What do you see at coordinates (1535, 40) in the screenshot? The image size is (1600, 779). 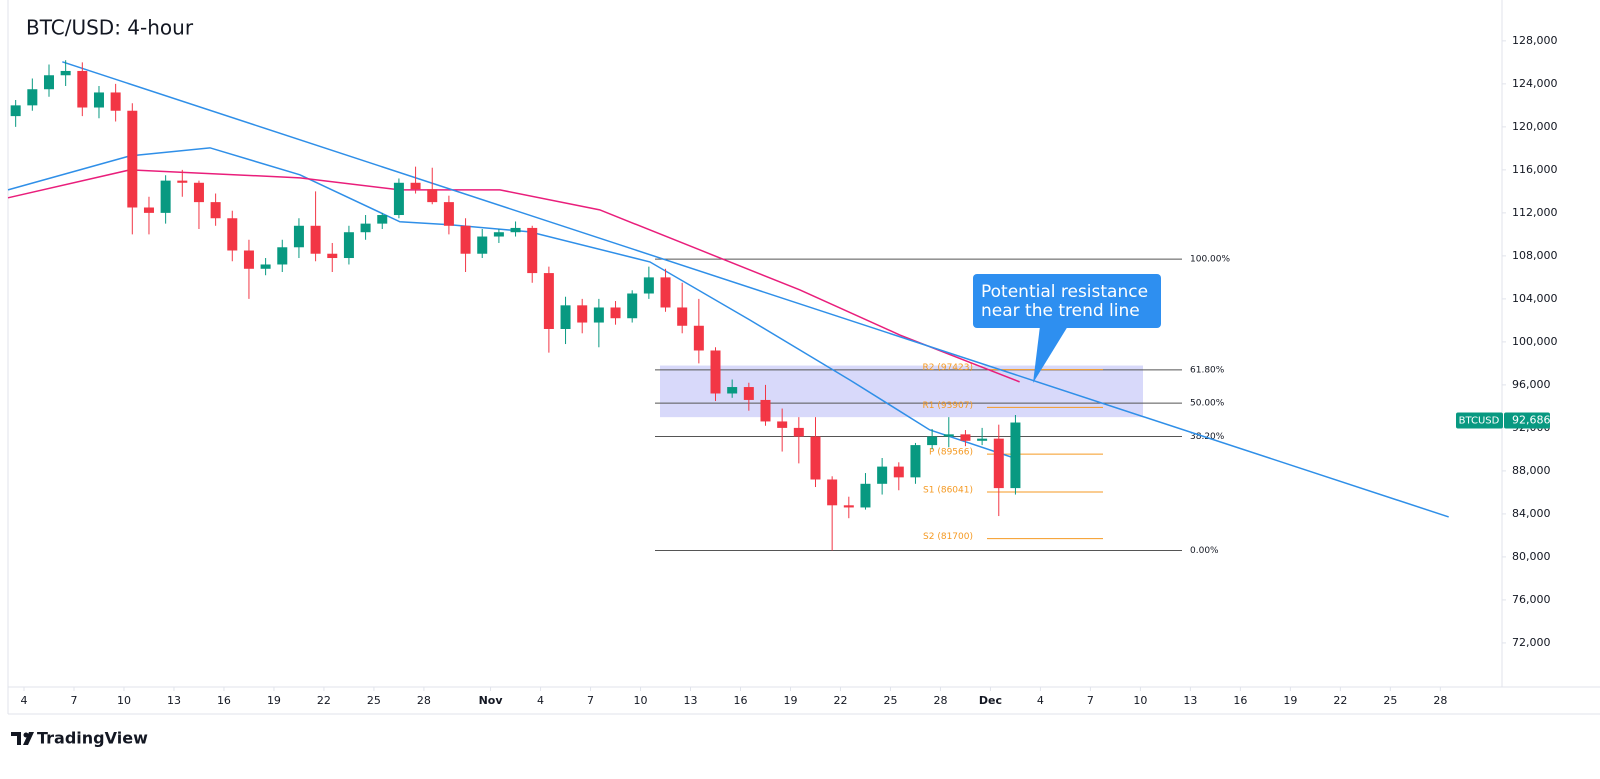 I see `y-tick-label: 128,000` at bounding box center [1535, 40].